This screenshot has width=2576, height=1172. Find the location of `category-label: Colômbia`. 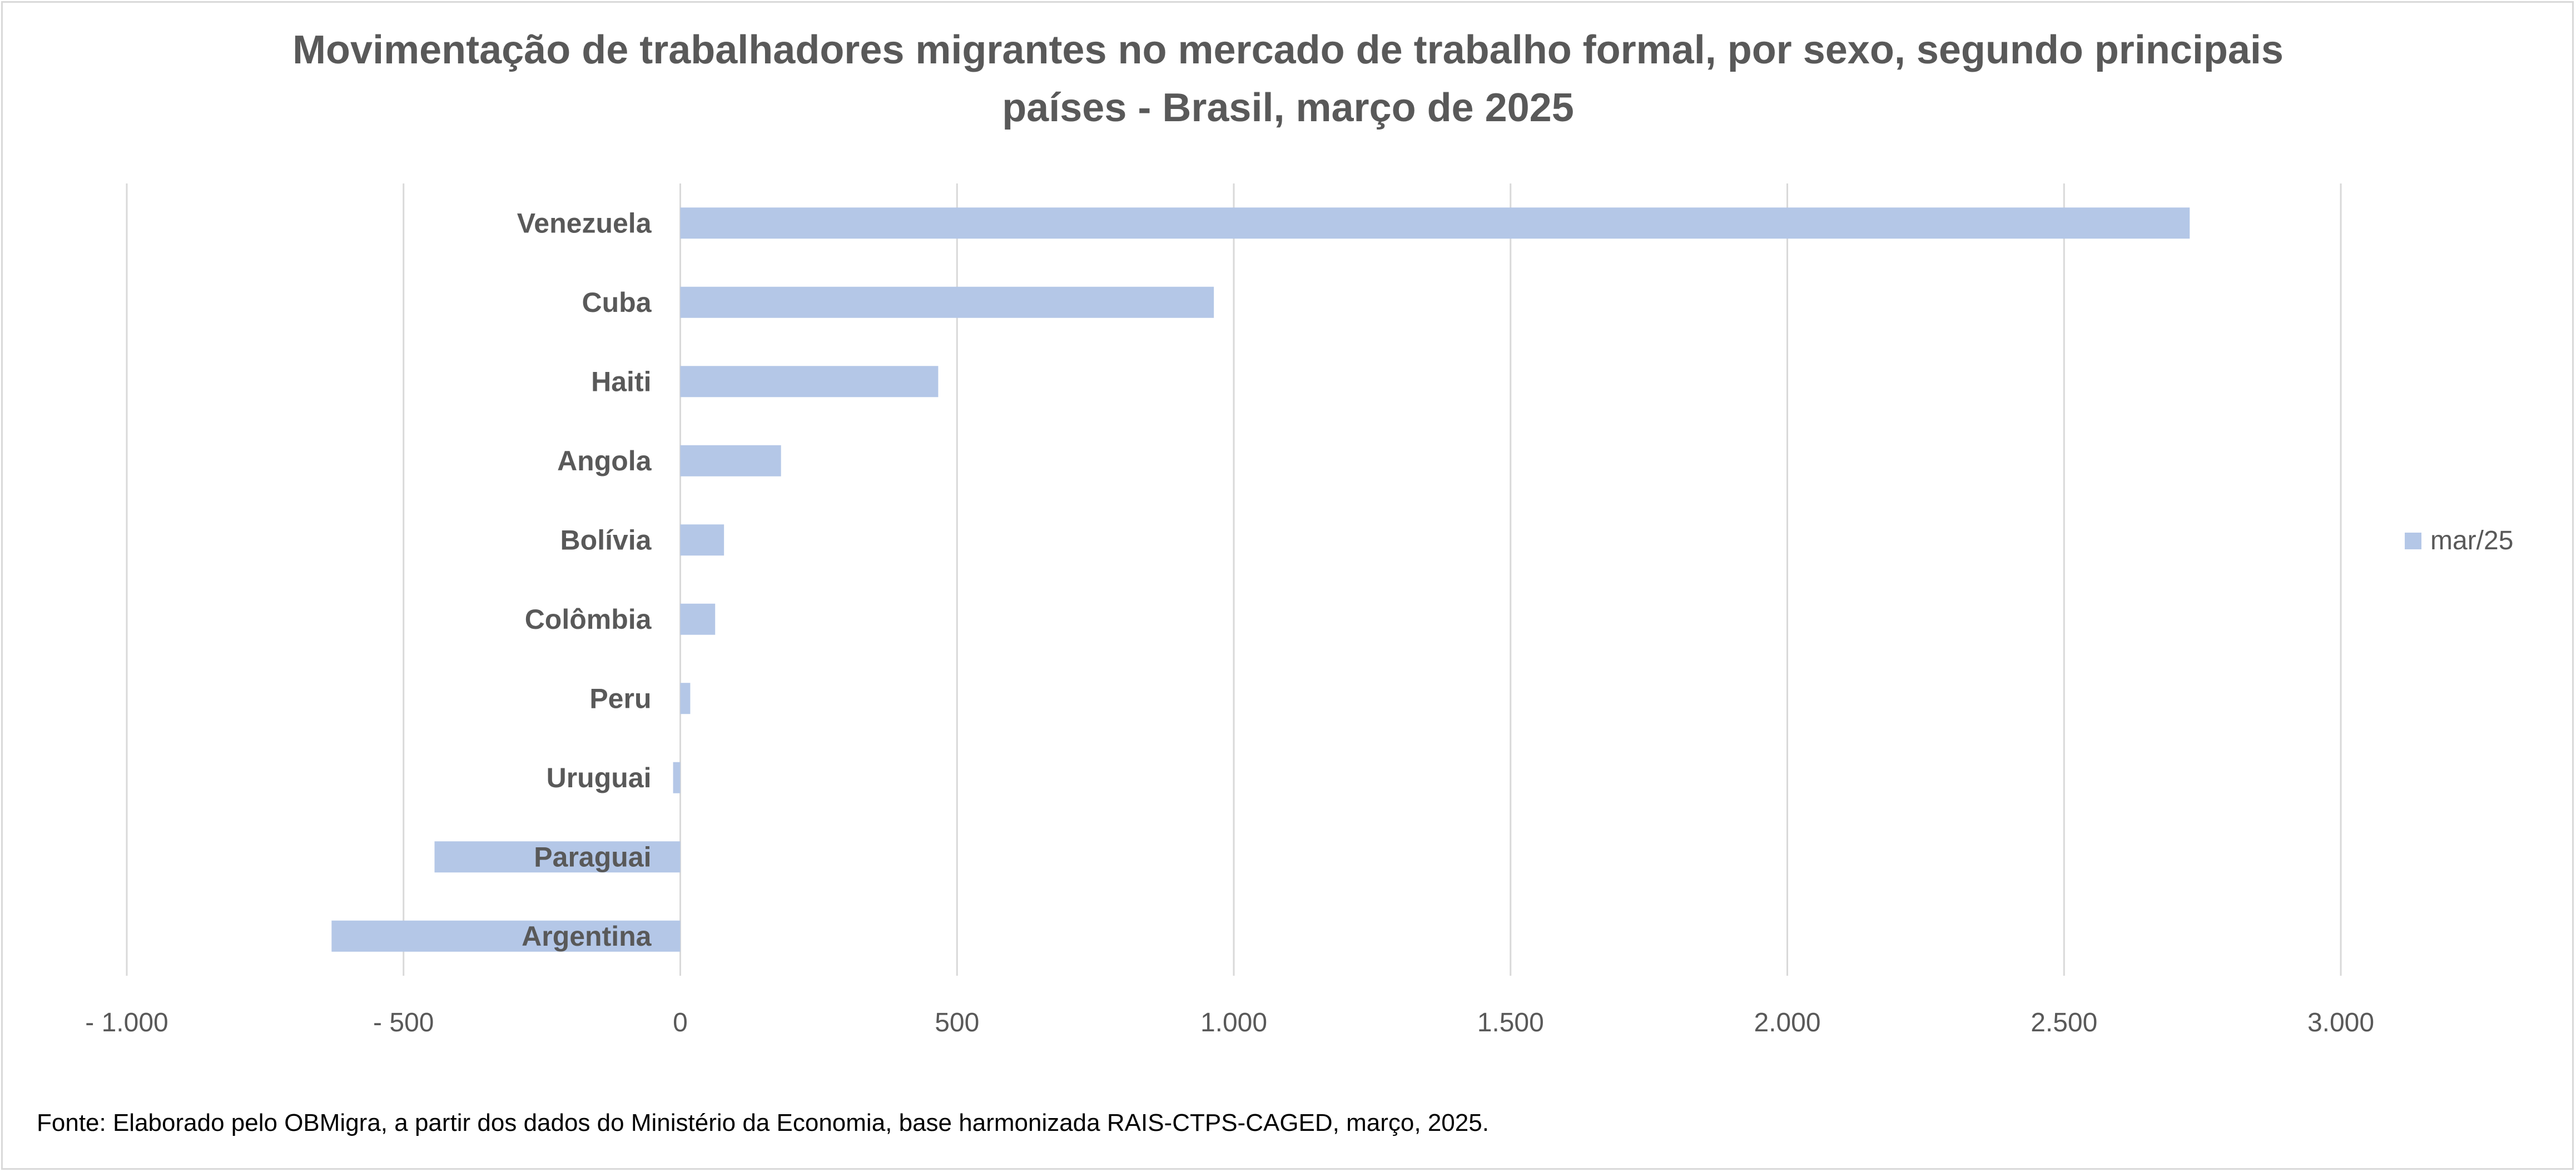

category-label: Colômbia is located at coordinates (588, 619).